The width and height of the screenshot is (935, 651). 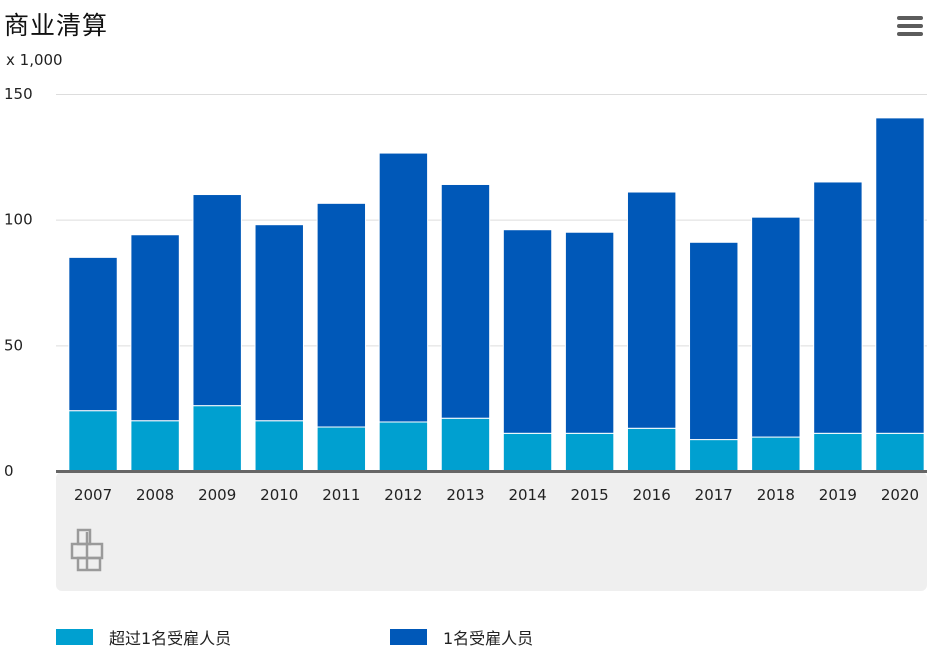 I want to click on y-tick-label: 100, so click(x=18, y=220).